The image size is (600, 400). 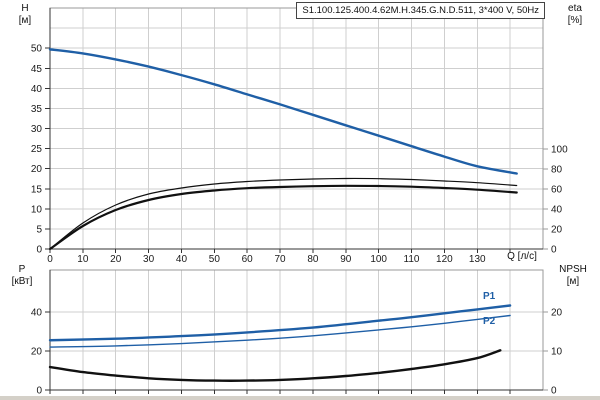 What do you see at coordinates (275, 365) in the screenshot?
I see `curve-NPSH` at bounding box center [275, 365].